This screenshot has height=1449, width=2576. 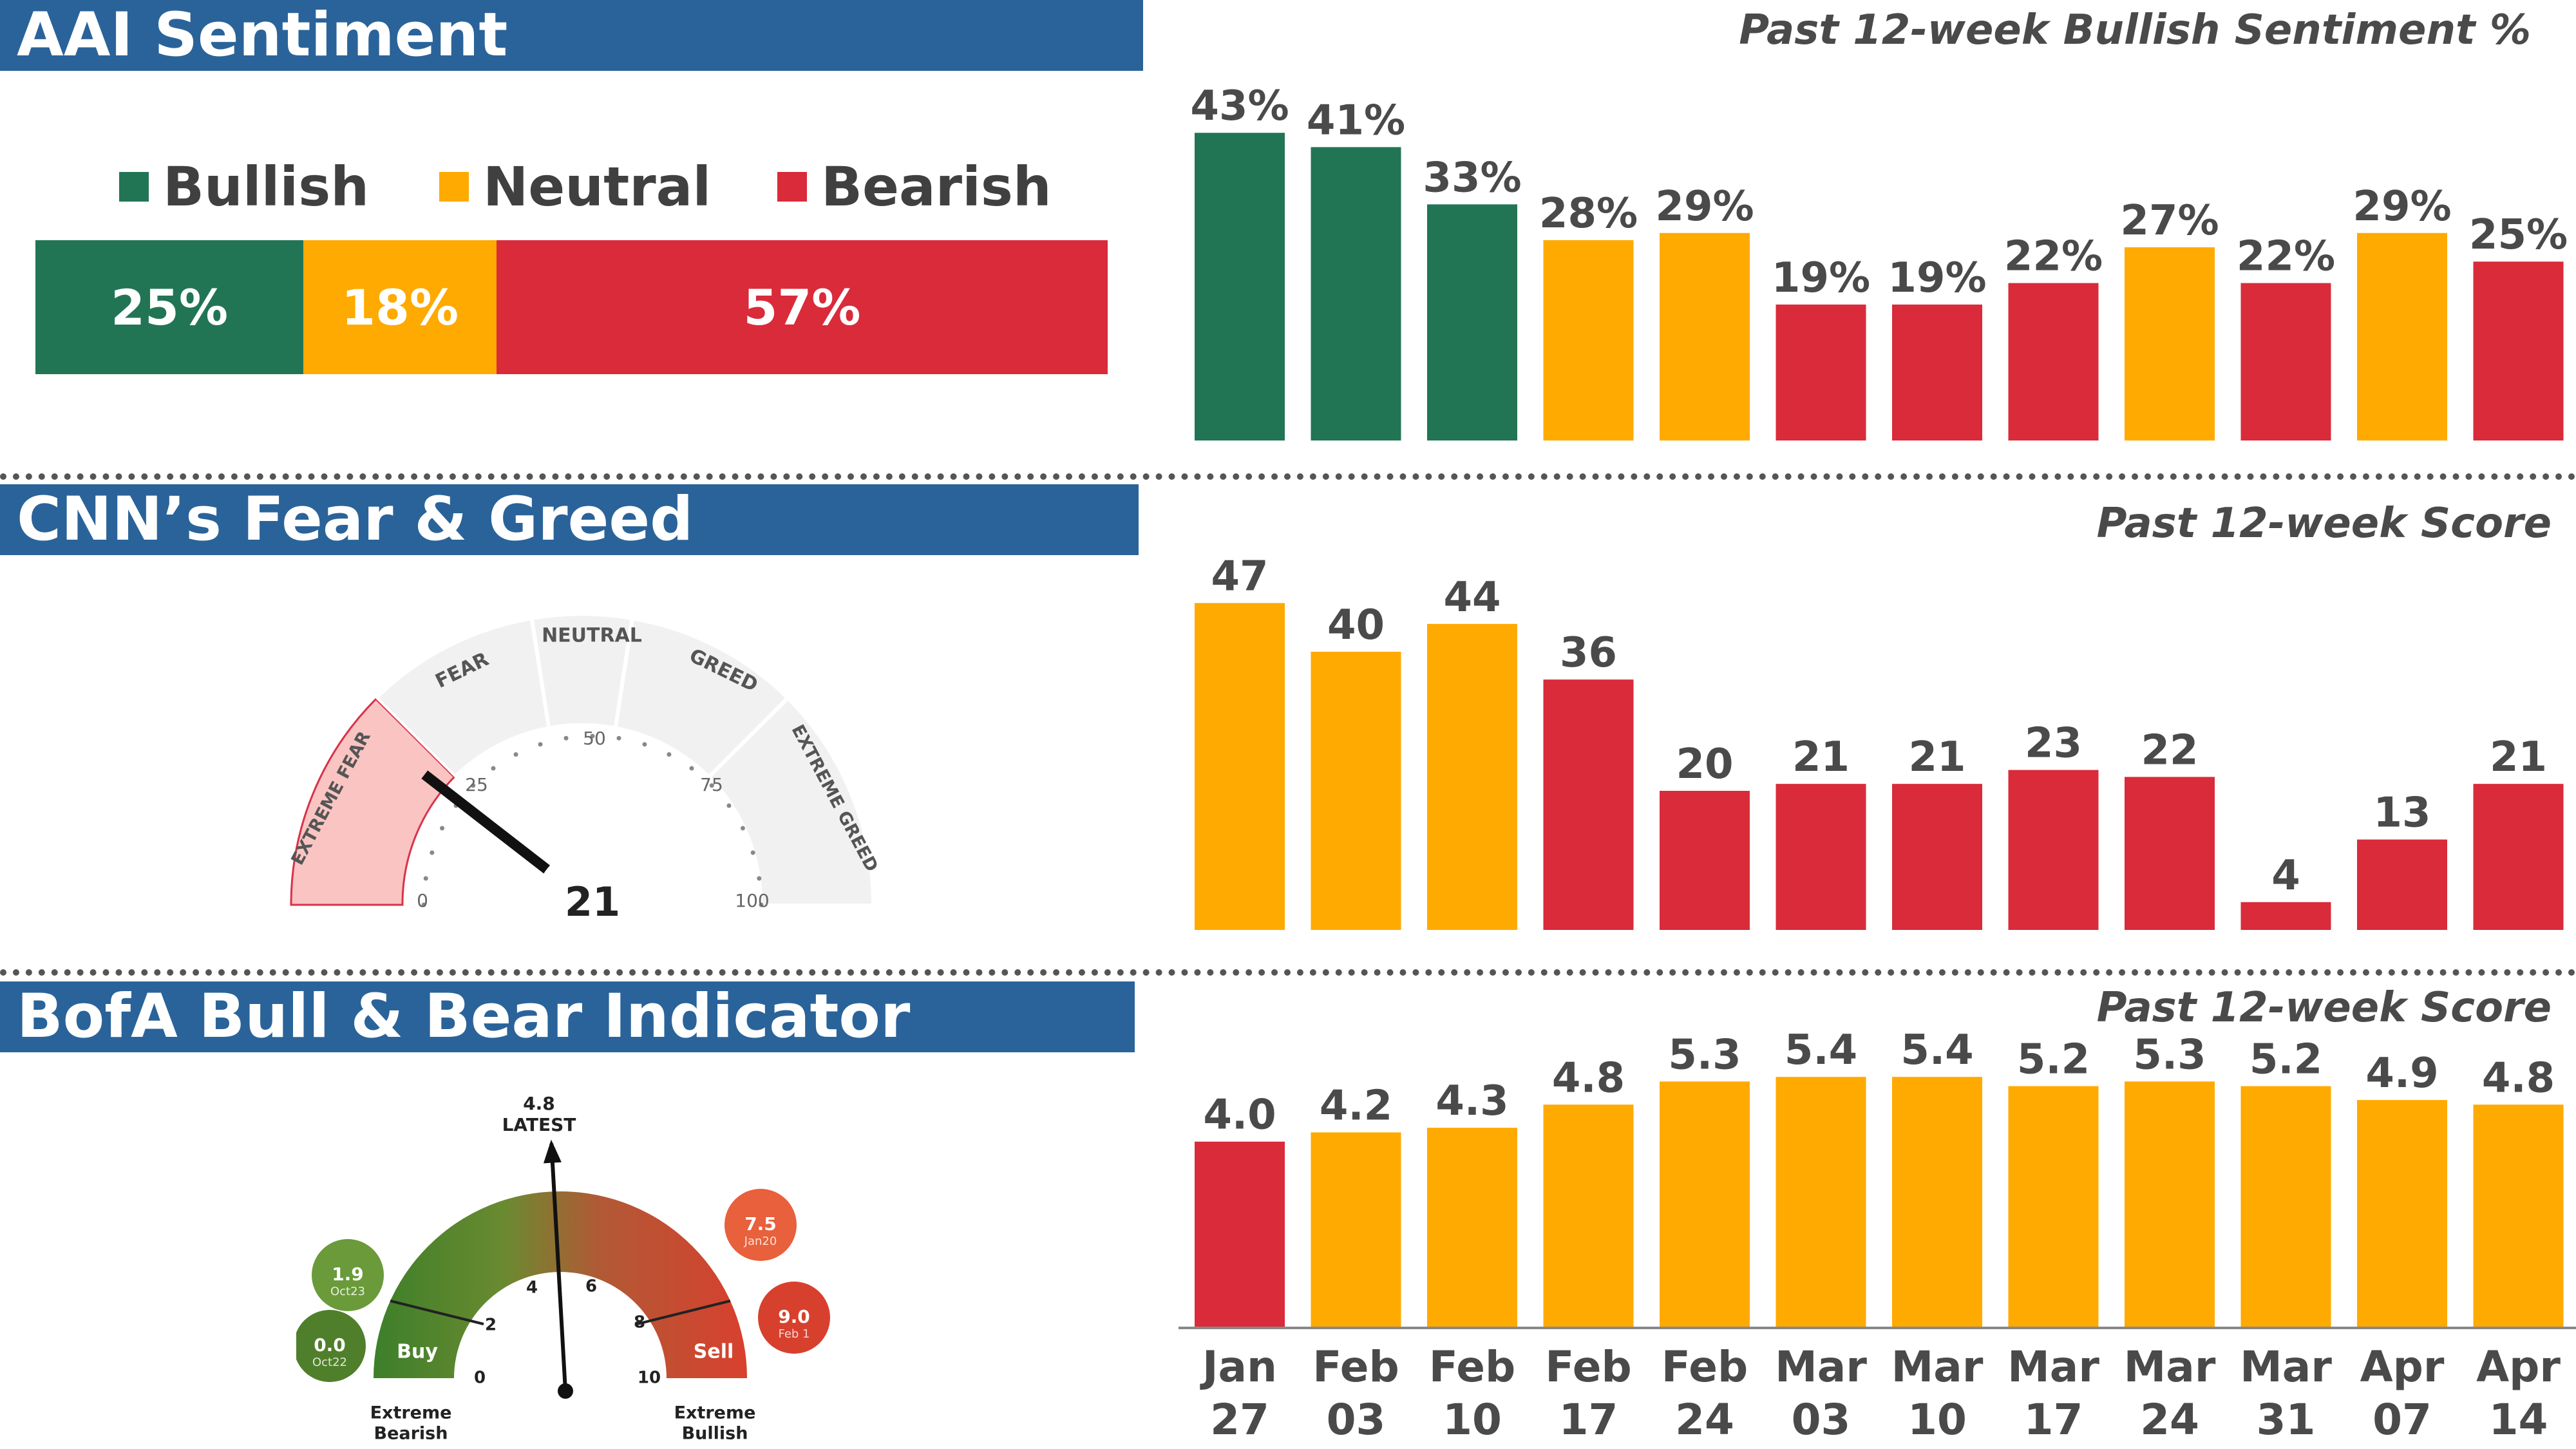 I want to click on gauge-value: 21, so click(x=592, y=902).